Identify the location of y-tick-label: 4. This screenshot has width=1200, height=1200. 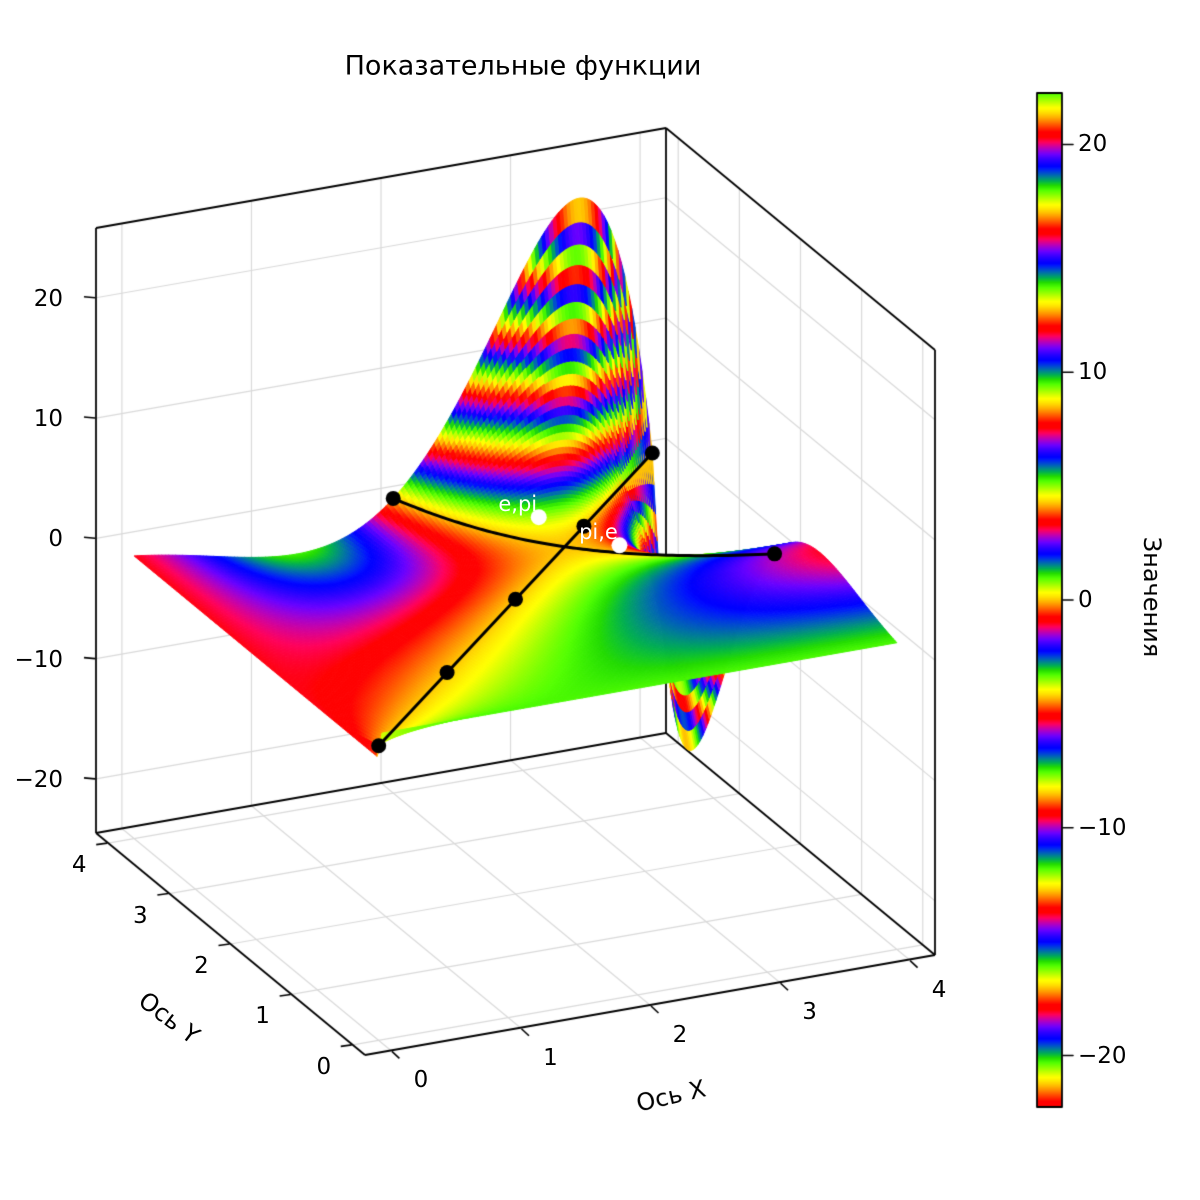
(79, 865).